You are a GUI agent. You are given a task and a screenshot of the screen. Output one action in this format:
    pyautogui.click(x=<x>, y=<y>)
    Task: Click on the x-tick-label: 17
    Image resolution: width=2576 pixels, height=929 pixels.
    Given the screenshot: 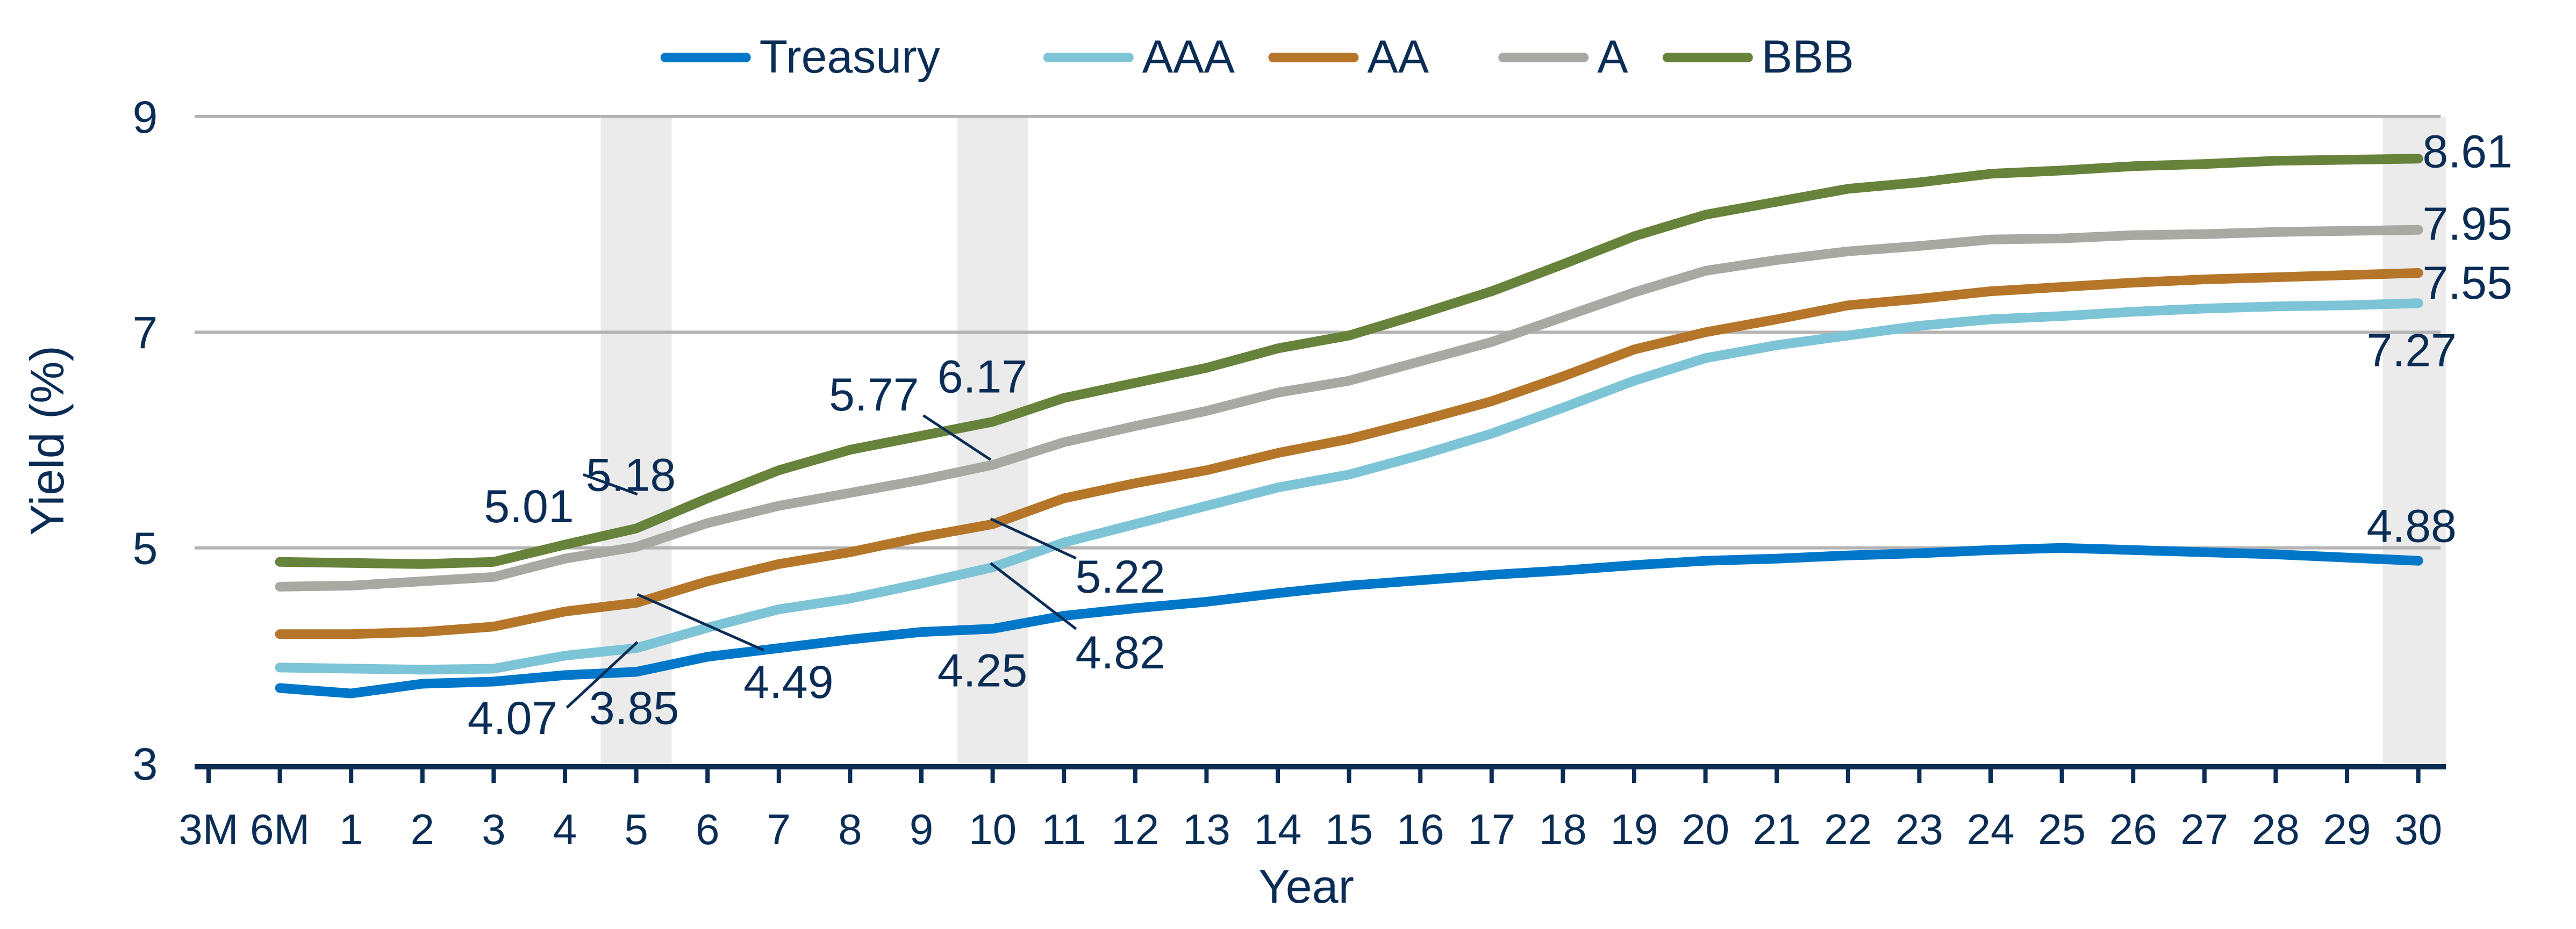 What is the action you would take?
    pyautogui.click(x=1491, y=829)
    